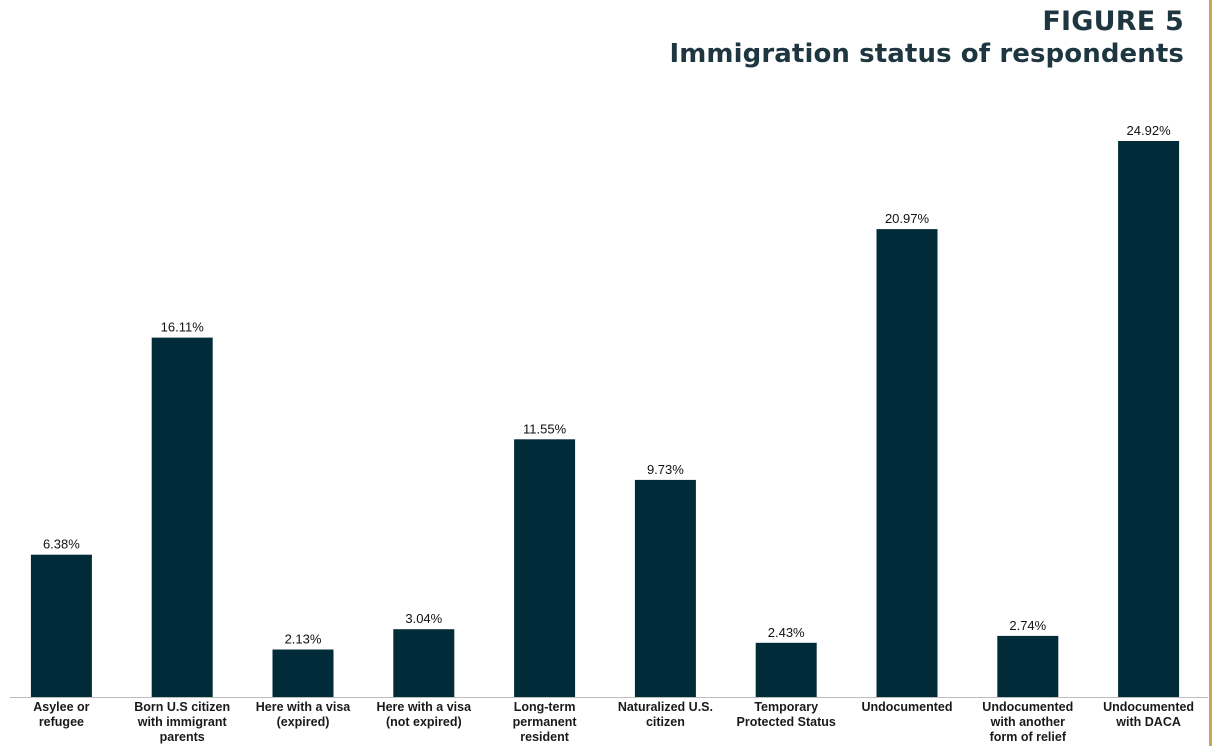 This screenshot has width=1212, height=746. What do you see at coordinates (786, 714) in the screenshot?
I see `x-tick-label: Temporary Protected Status` at bounding box center [786, 714].